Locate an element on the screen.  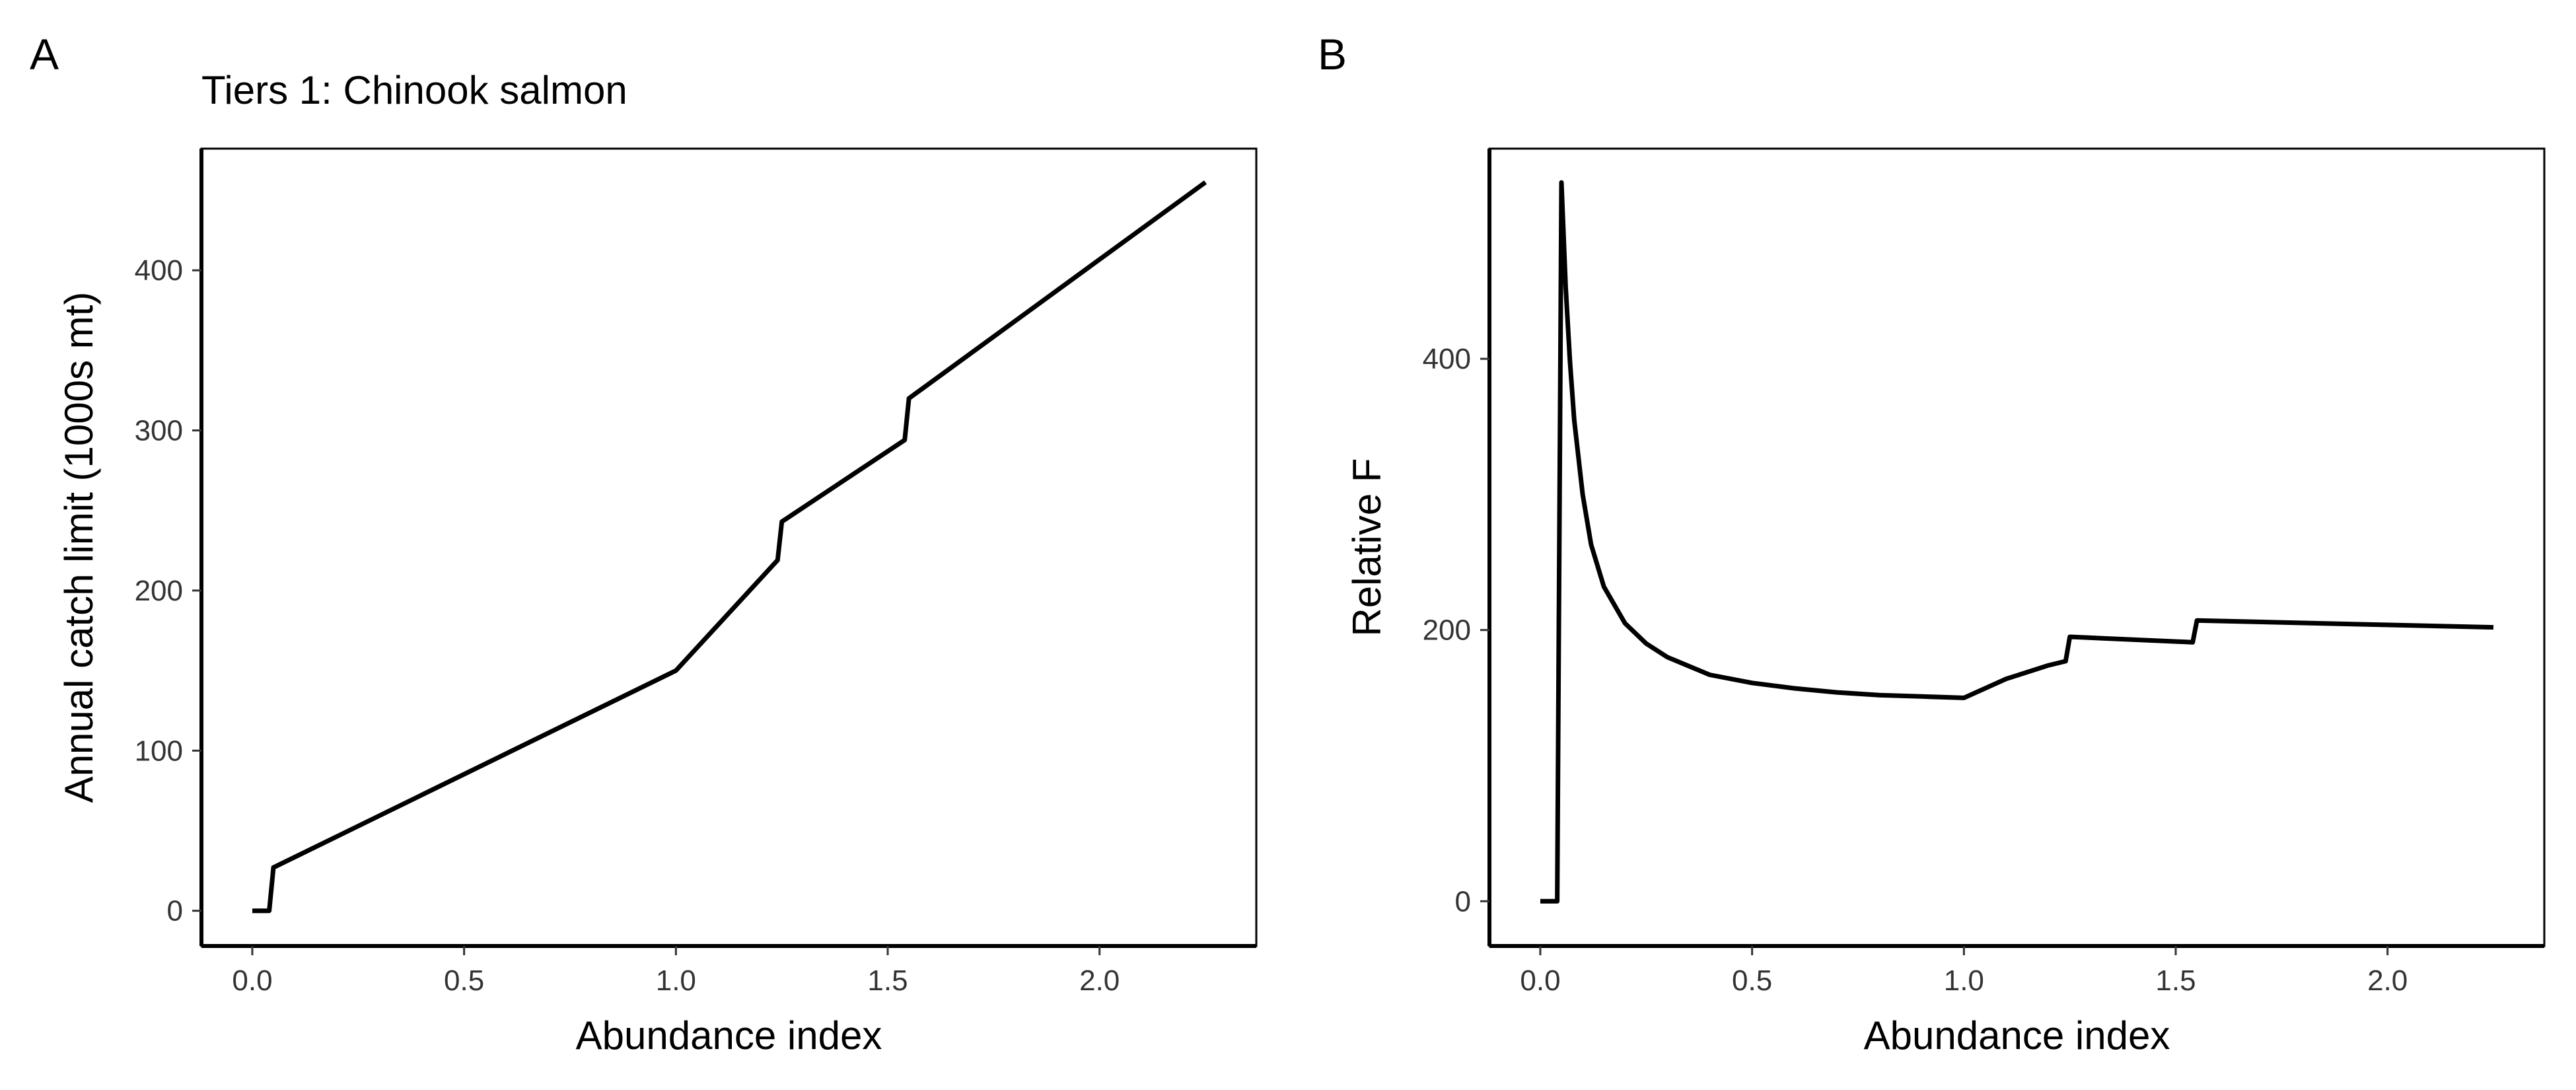
y-axis-title: Relative F is located at coordinates (1367, 547).